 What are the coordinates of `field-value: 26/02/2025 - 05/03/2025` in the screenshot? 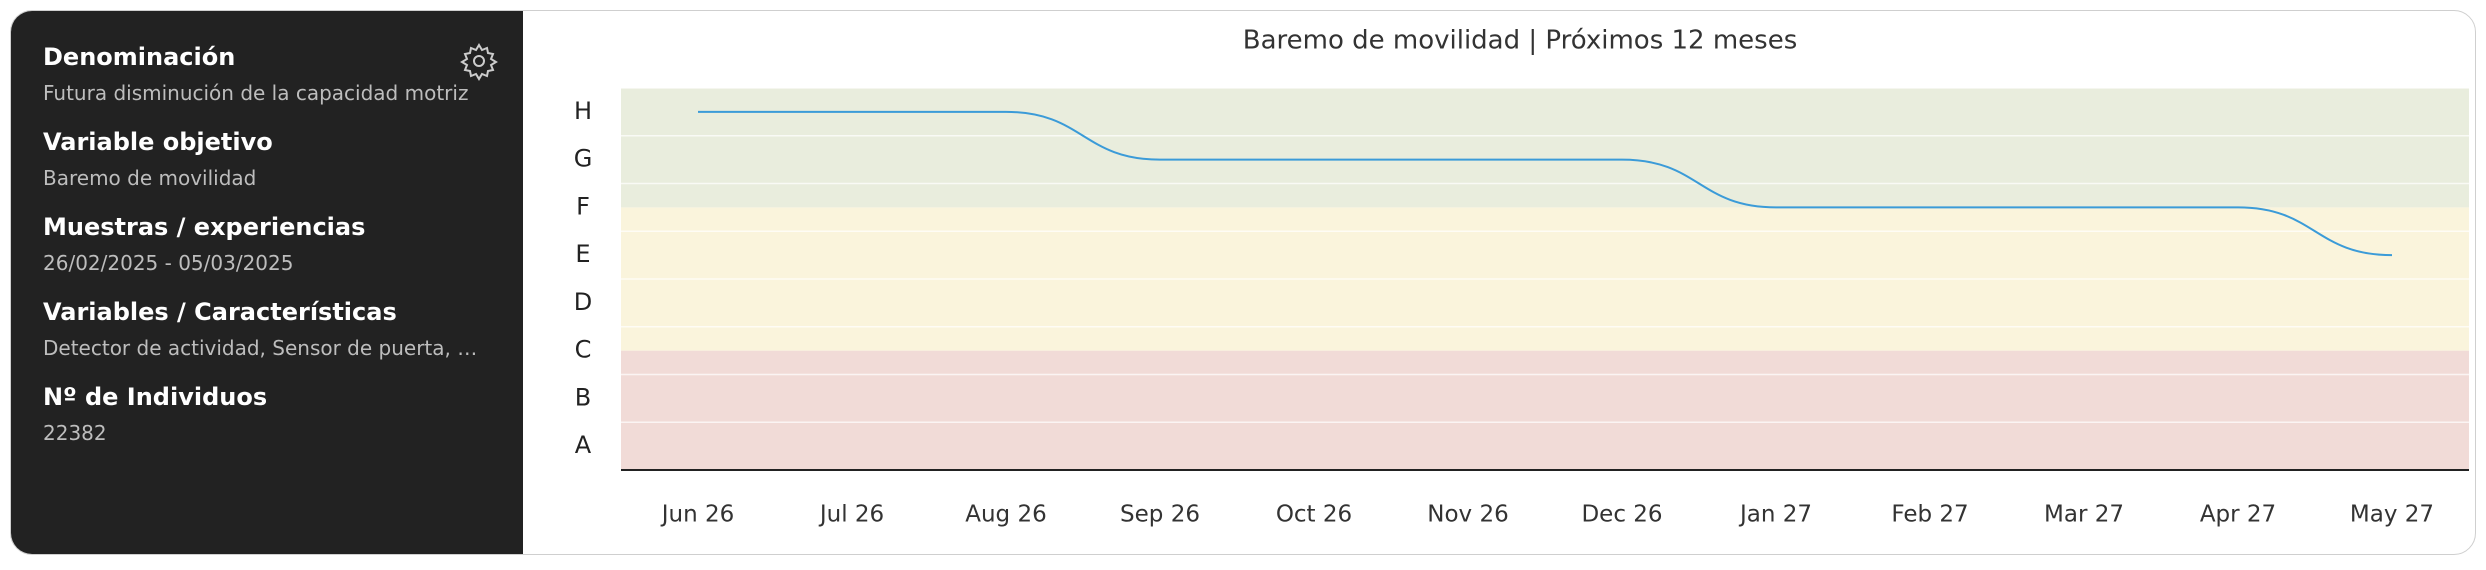 It's located at (168, 263).